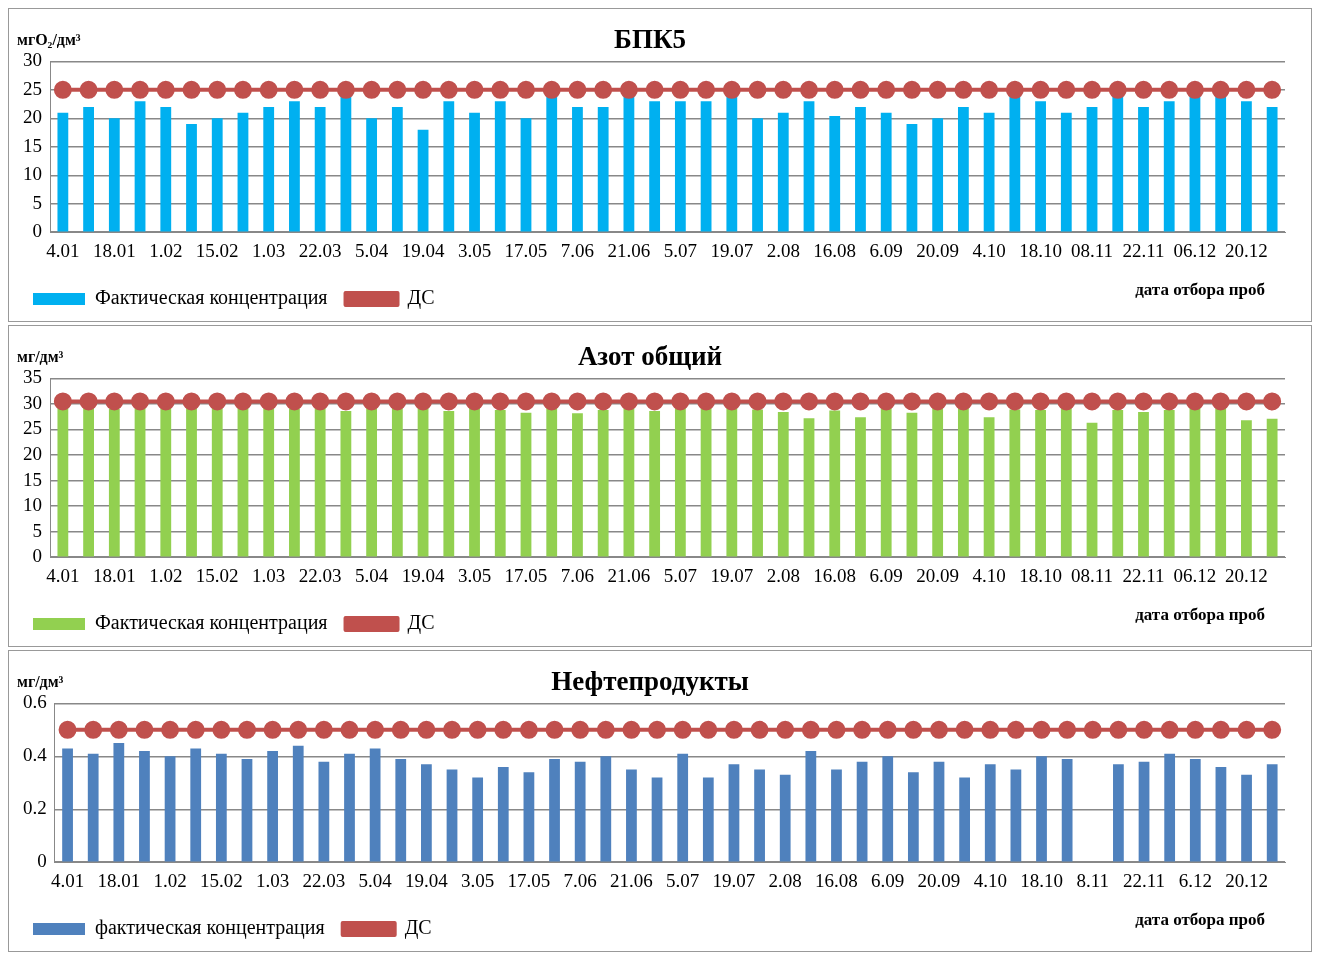 The width and height of the screenshot is (1319, 967). What do you see at coordinates (474, 575) in the screenshot?
I see `x-tick-label: 3.05` at bounding box center [474, 575].